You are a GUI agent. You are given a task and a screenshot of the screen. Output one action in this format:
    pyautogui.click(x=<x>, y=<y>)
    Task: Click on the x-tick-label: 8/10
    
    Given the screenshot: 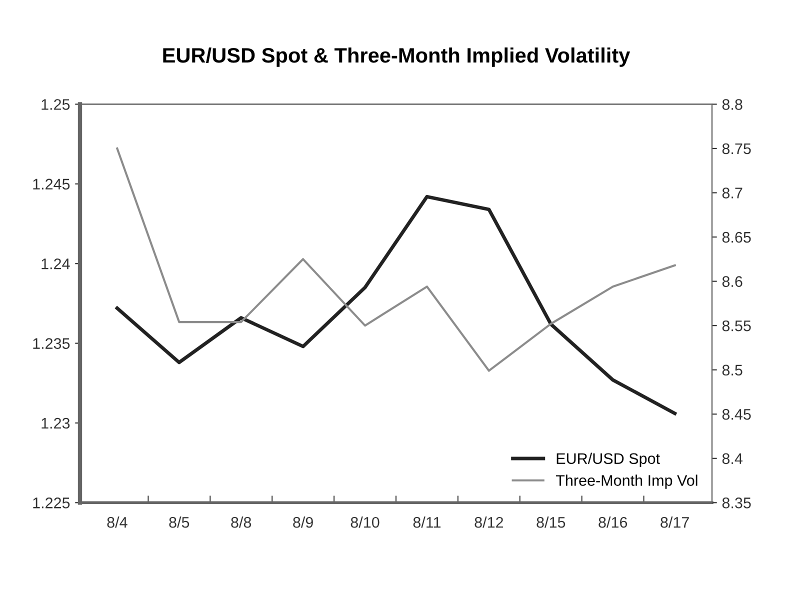 What is the action you would take?
    pyautogui.click(x=365, y=522)
    